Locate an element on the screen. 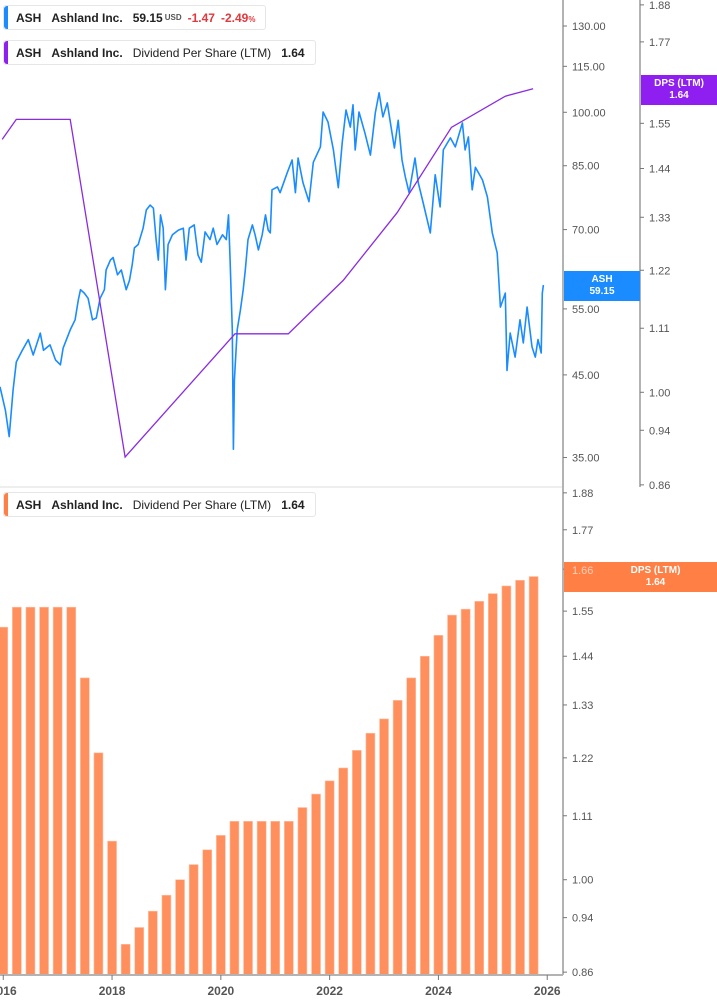  dps-axis-tick-label: 1.33 is located at coordinates (659, 218).